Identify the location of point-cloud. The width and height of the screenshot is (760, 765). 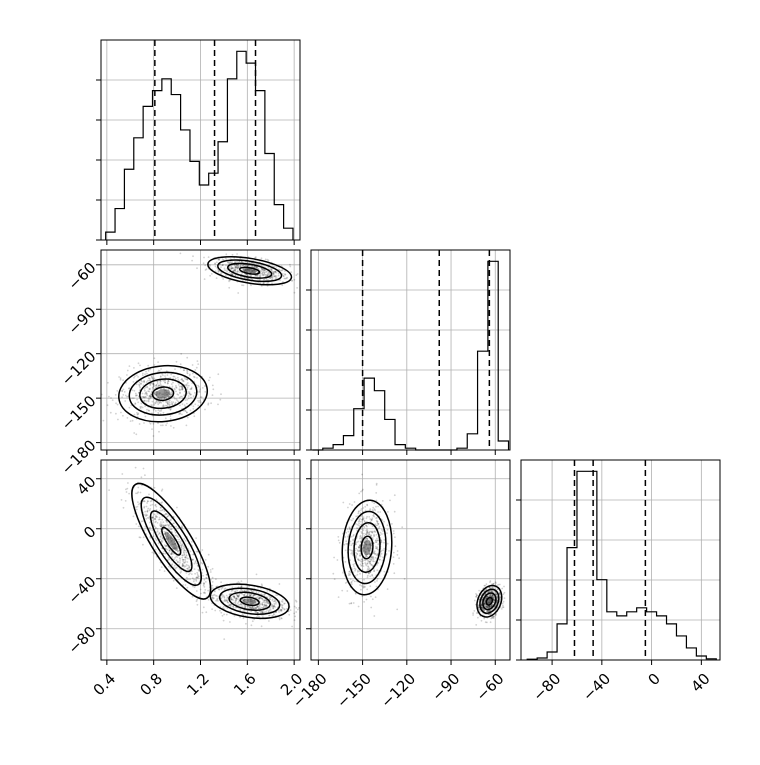
(419, 549).